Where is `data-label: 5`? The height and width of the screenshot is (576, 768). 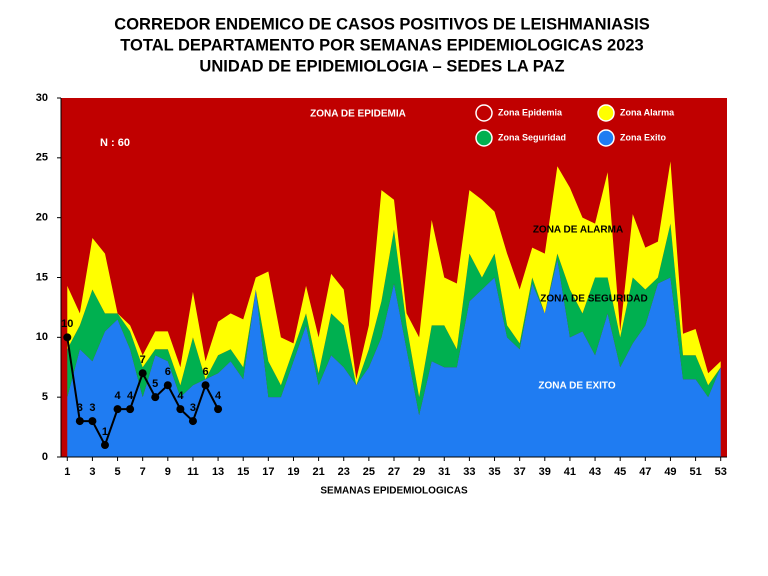 data-label: 5 is located at coordinates (155, 384).